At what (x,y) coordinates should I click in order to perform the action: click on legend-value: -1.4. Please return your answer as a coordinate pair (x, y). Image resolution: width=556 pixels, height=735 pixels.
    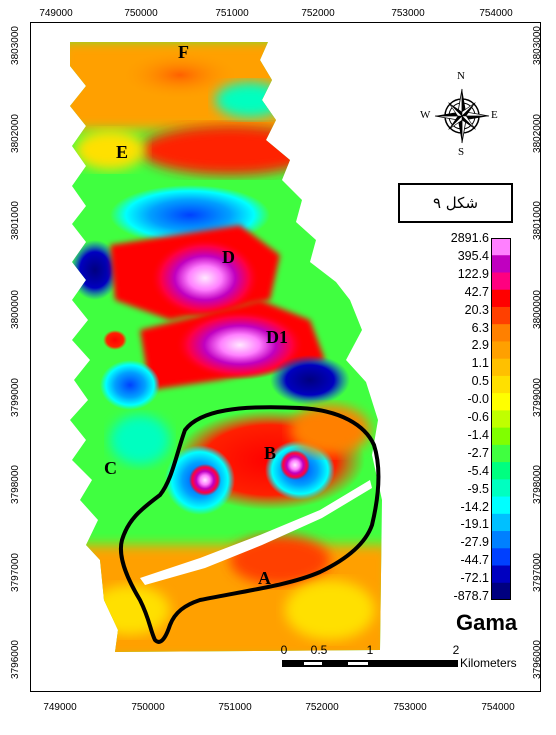
    Looking at the image, I should click on (478, 434).